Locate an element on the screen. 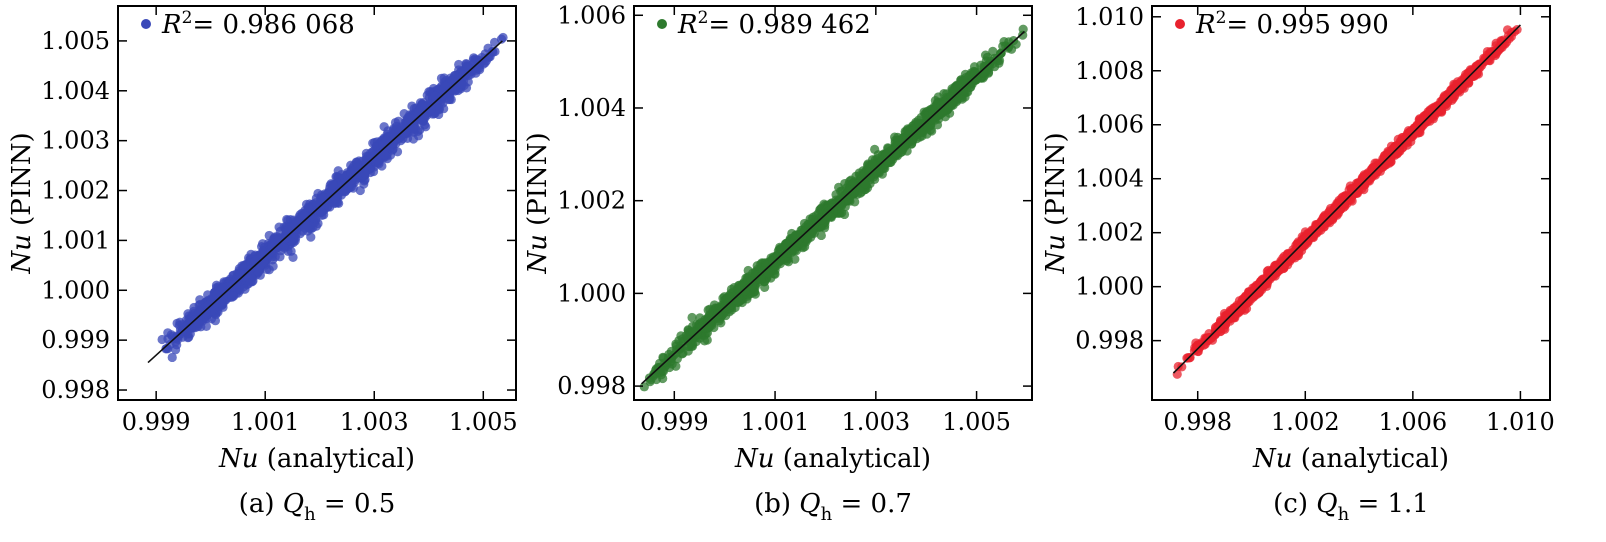 Image resolution: width=1606 pixels, height=542 pixels. legend: R2= 0.995 990 is located at coordinates (1282, 24).